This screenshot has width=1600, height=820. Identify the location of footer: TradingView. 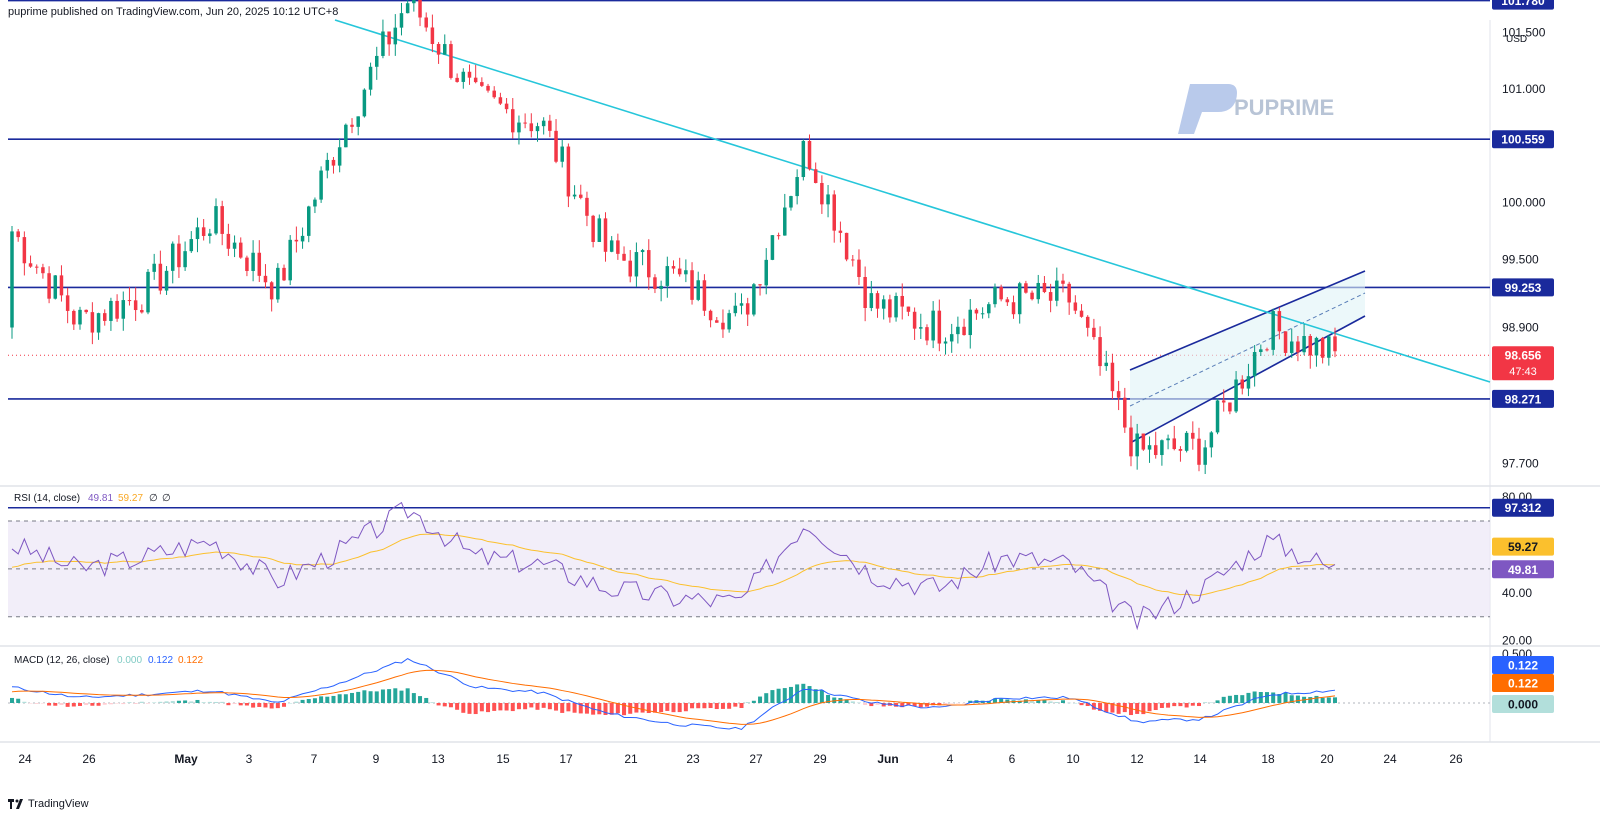
(48, 804).